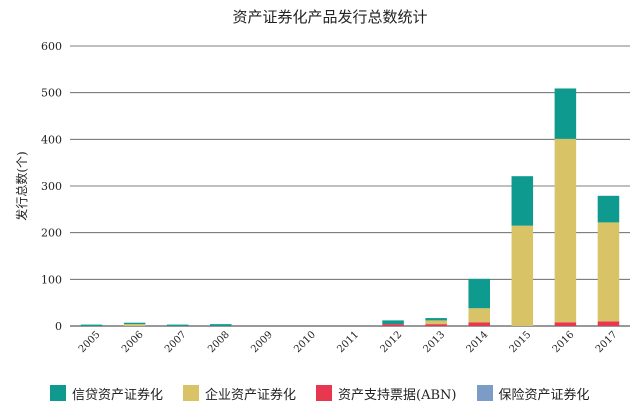 The height and width of the screenshot is (412, 640). Describe the element at coordinates (607, 342) in the screenshot. I see `x-tick-label: 2017` at that location.